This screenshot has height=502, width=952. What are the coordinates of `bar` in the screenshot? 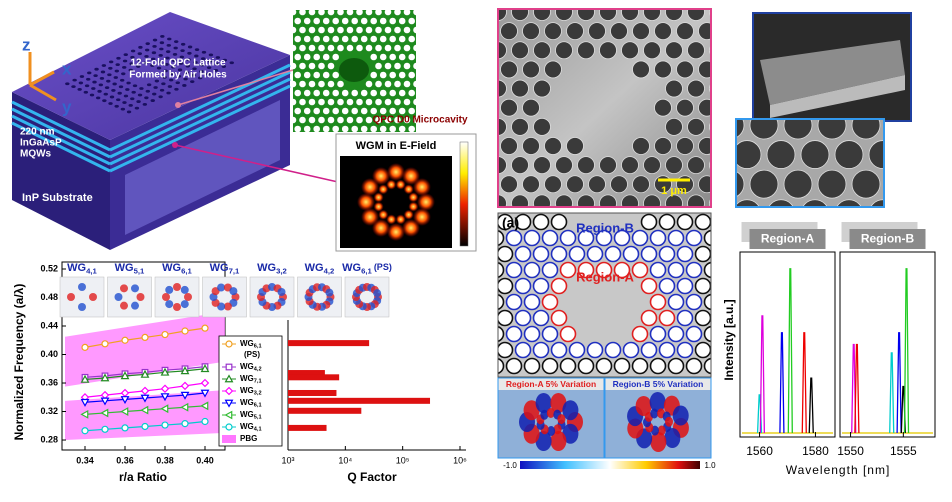 It's located at (325, 410).